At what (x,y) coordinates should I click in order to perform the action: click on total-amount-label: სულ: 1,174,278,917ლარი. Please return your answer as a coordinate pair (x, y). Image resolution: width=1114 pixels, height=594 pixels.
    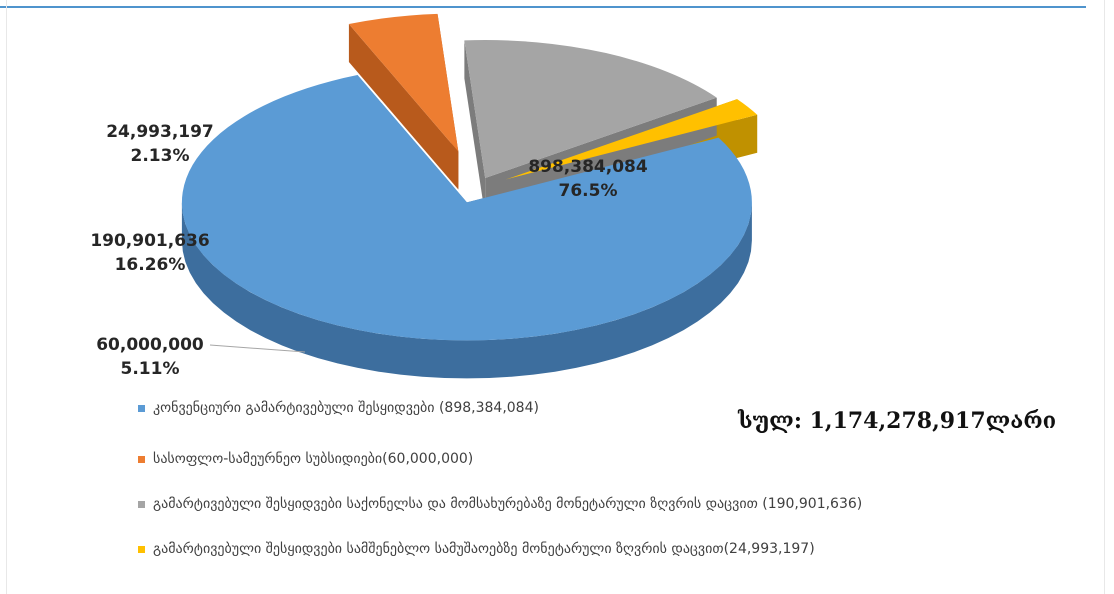
    Looking at the image, I should click on (897, 421).